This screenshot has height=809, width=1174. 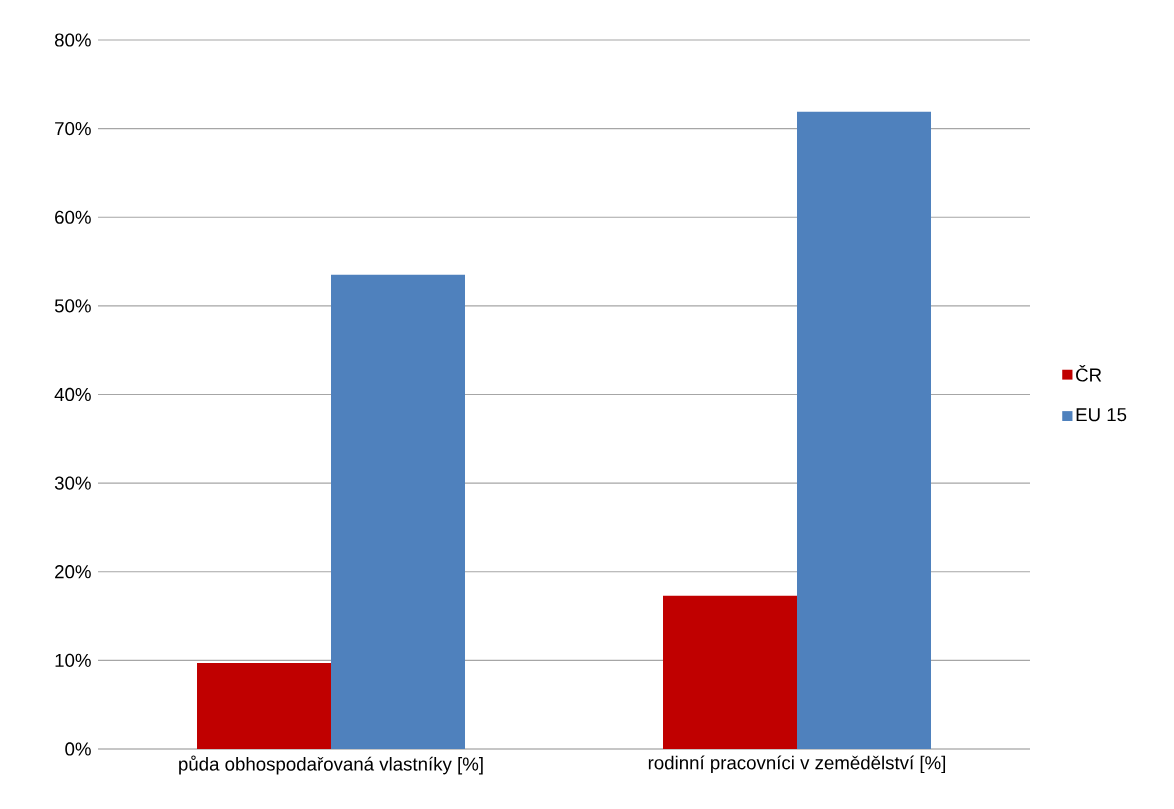 I want to click on y-tick-label: 70%, so click(x=73, y=129).